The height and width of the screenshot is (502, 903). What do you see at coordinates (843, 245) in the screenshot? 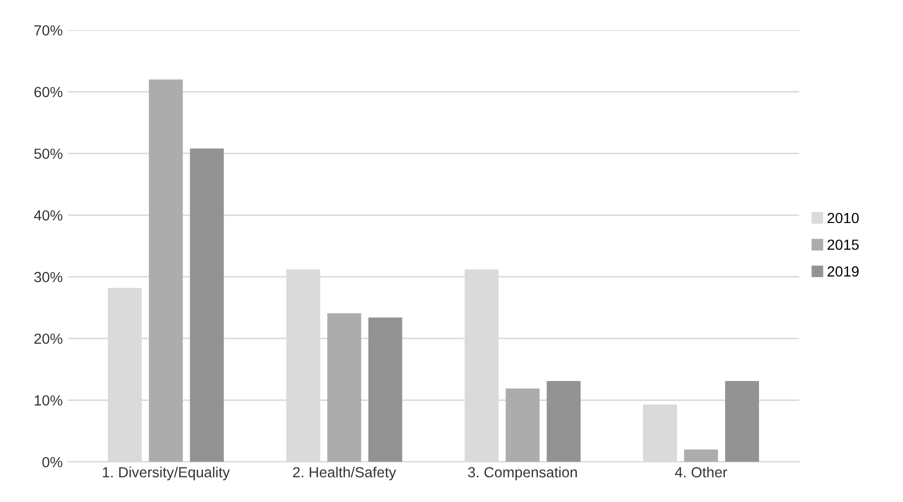
I see `legend-label: 2015` at bounding box center [843, 245].